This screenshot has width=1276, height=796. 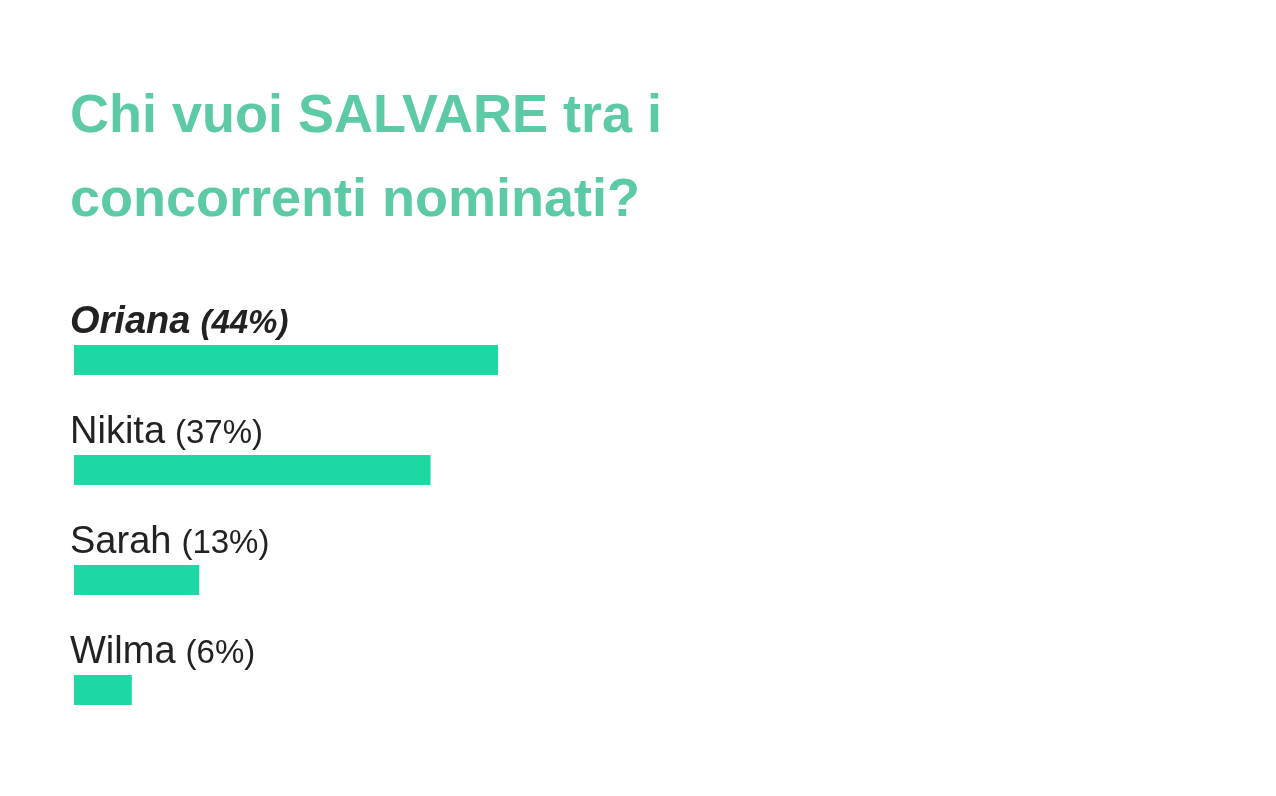 What do you see at coordinates (123, 650) in the screenshot?
I see `y-tick-label: Wilma` at bounding box center [123, 650].